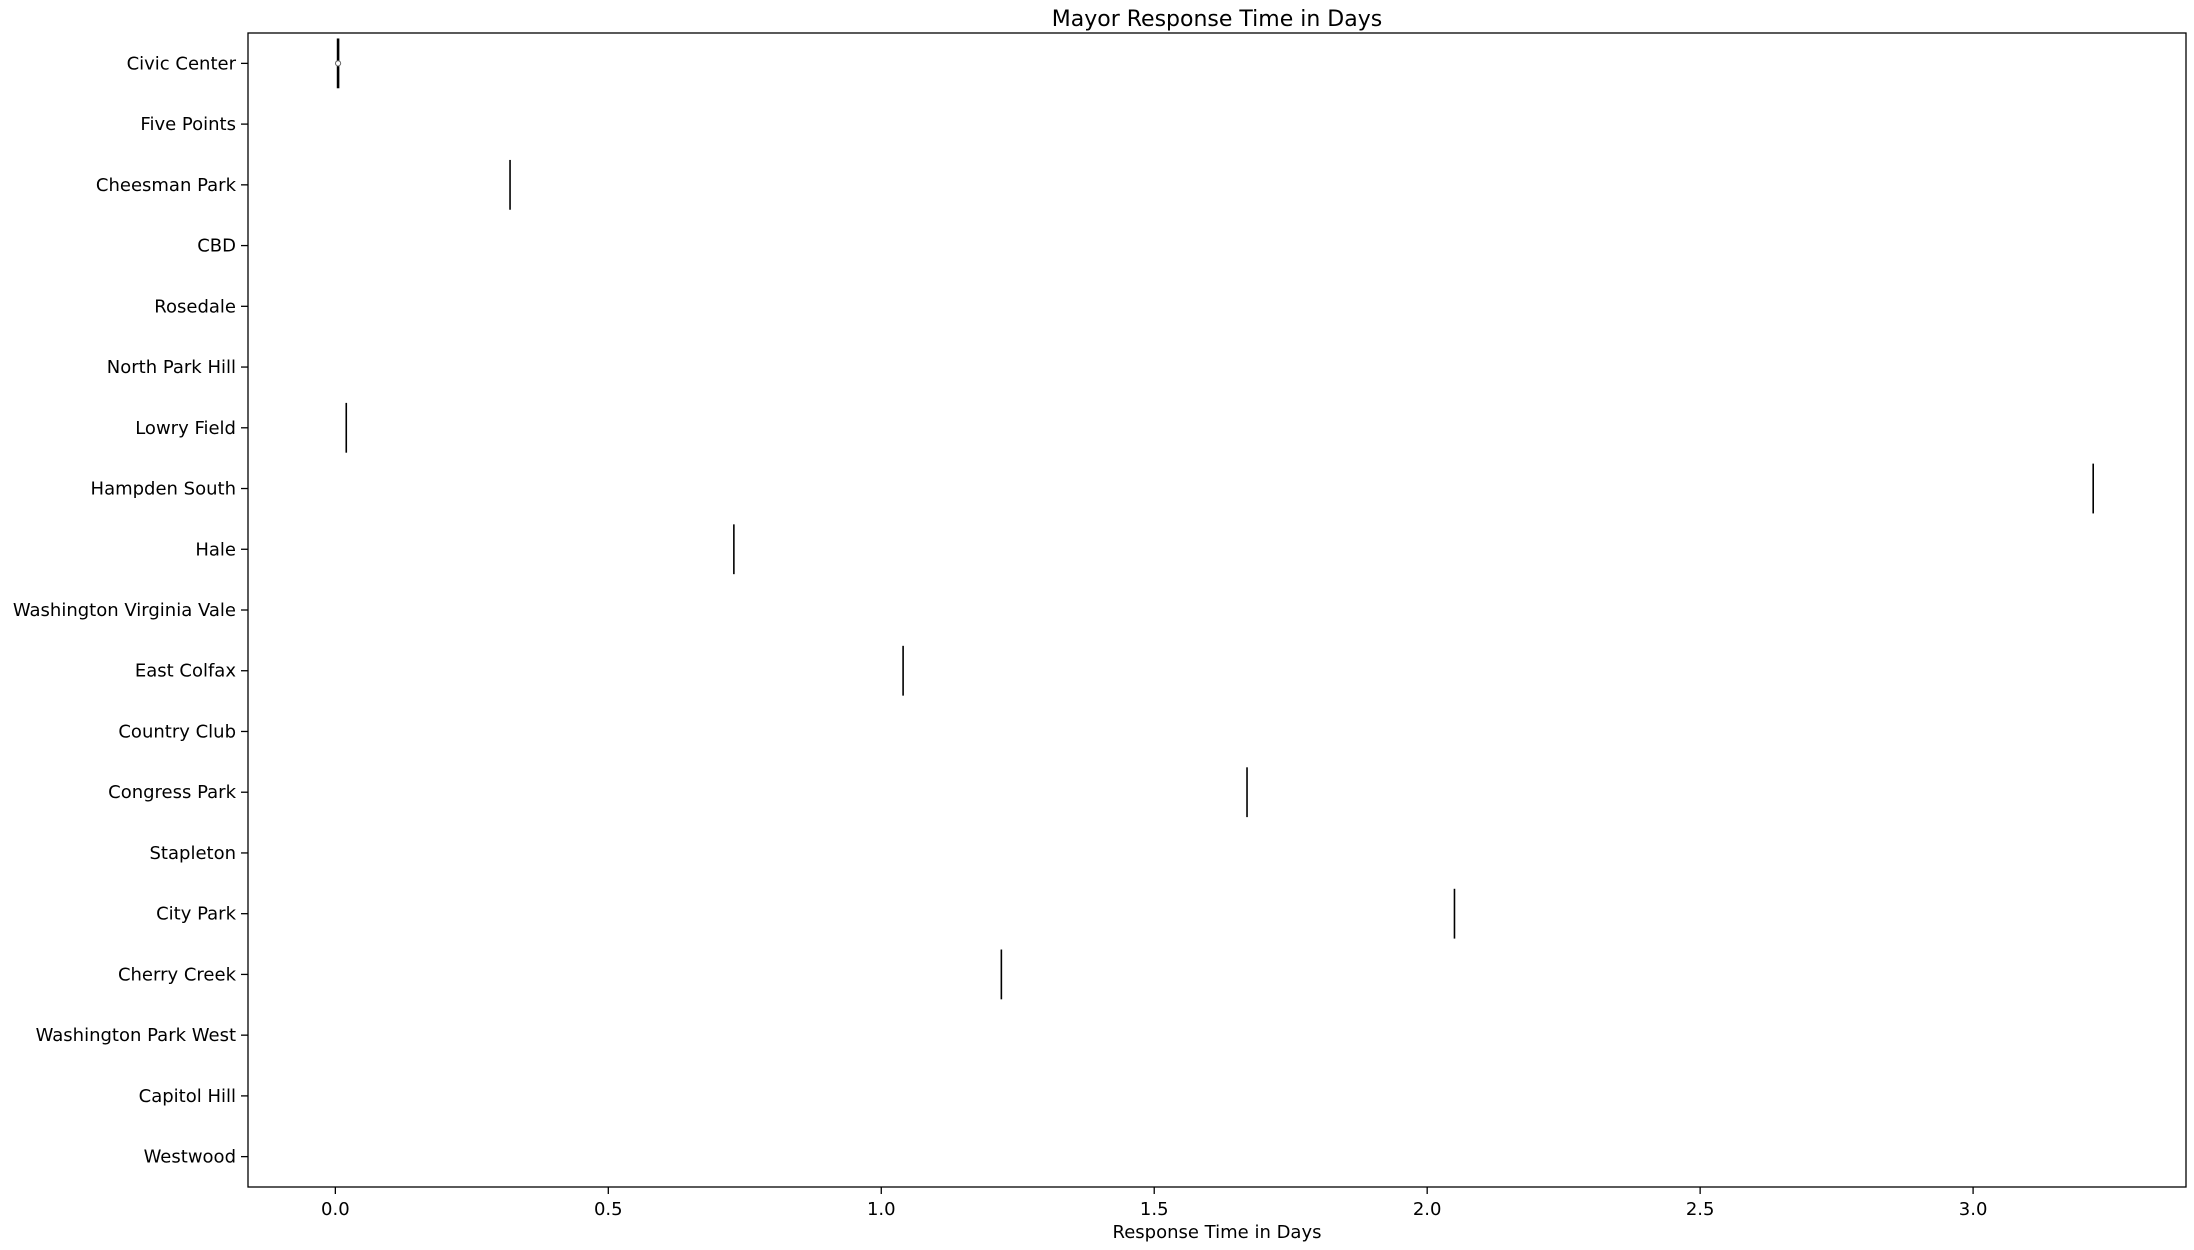 The image size is (2194, 1250). I want to click on y-tick-label: Westwood, so click(190, 1157).